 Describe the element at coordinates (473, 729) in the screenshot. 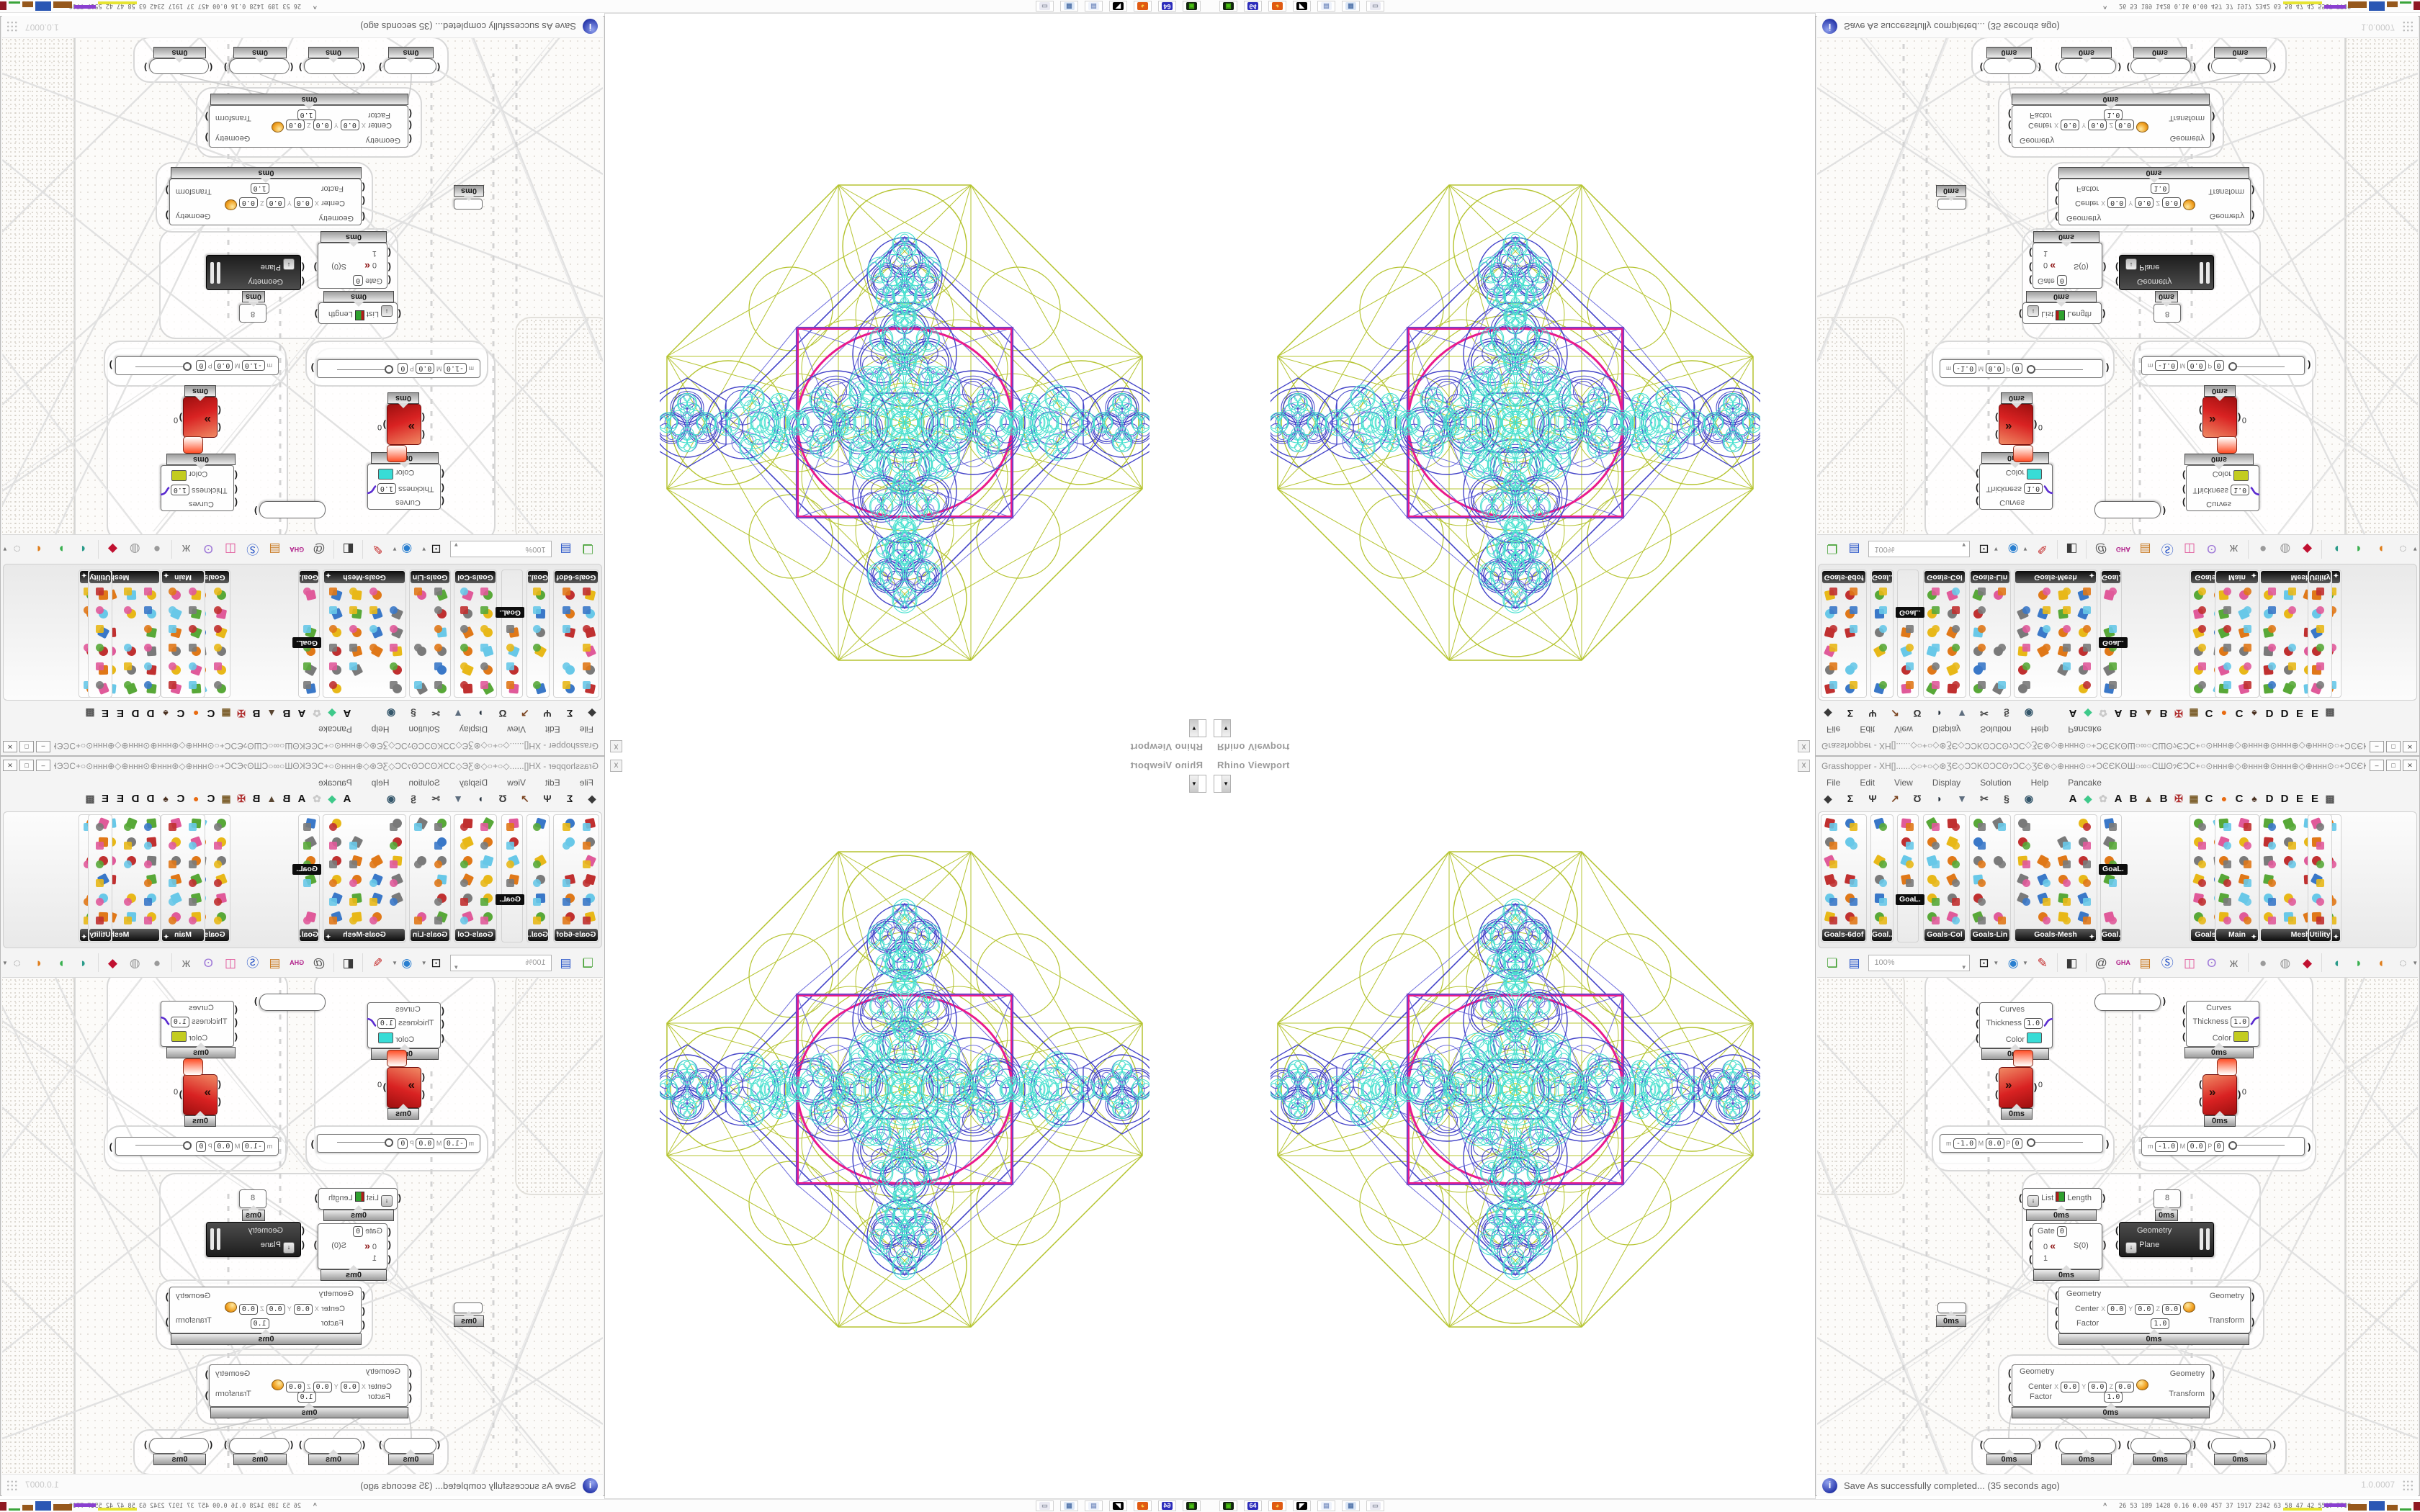

I see `menu-item-display: Display` at that location.